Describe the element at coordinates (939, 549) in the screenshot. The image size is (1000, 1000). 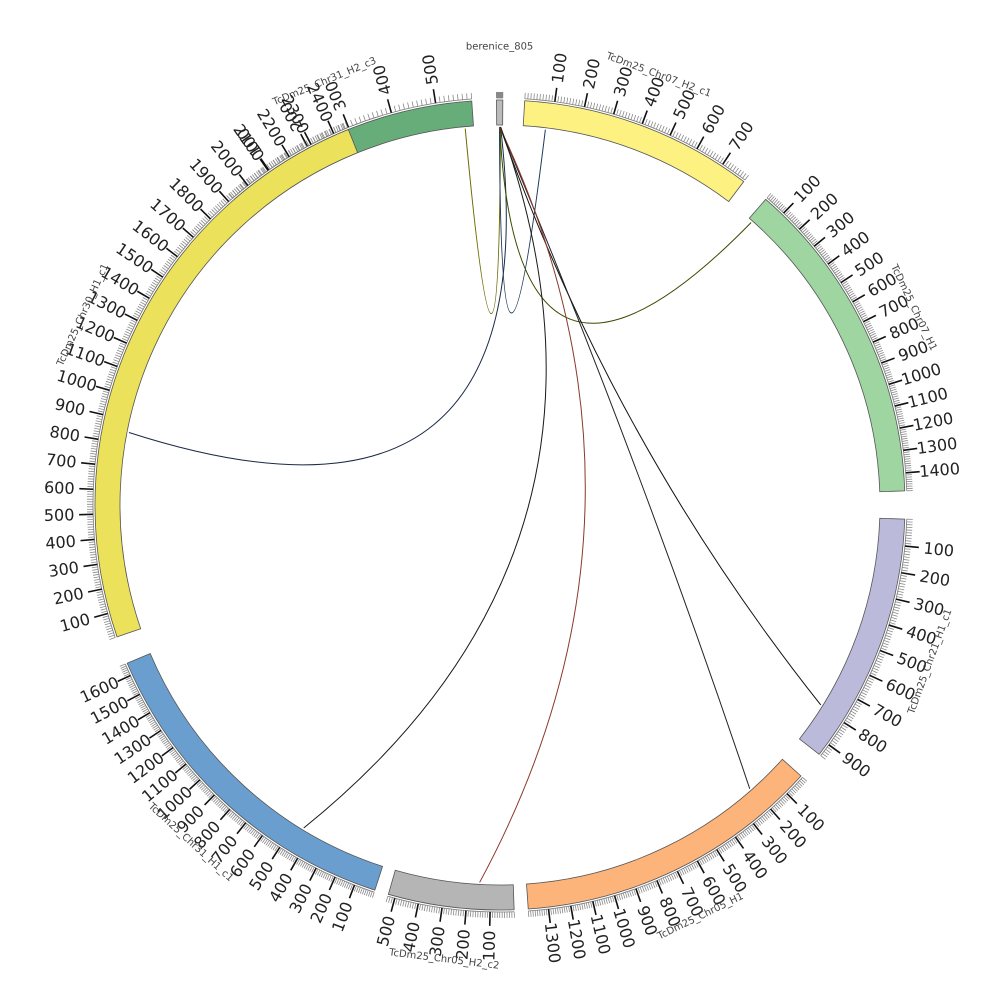
I see `tick-label-chr21_h1_c1-100: 100` at that location.